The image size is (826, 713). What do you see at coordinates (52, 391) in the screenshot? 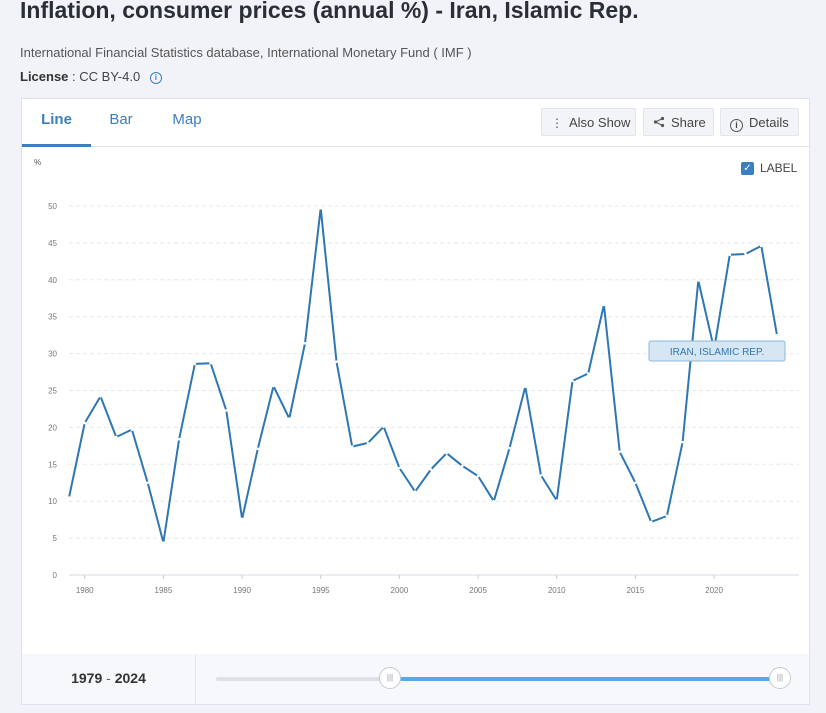
I see `y-tick-label: 25` at bounding box center [52, 391].